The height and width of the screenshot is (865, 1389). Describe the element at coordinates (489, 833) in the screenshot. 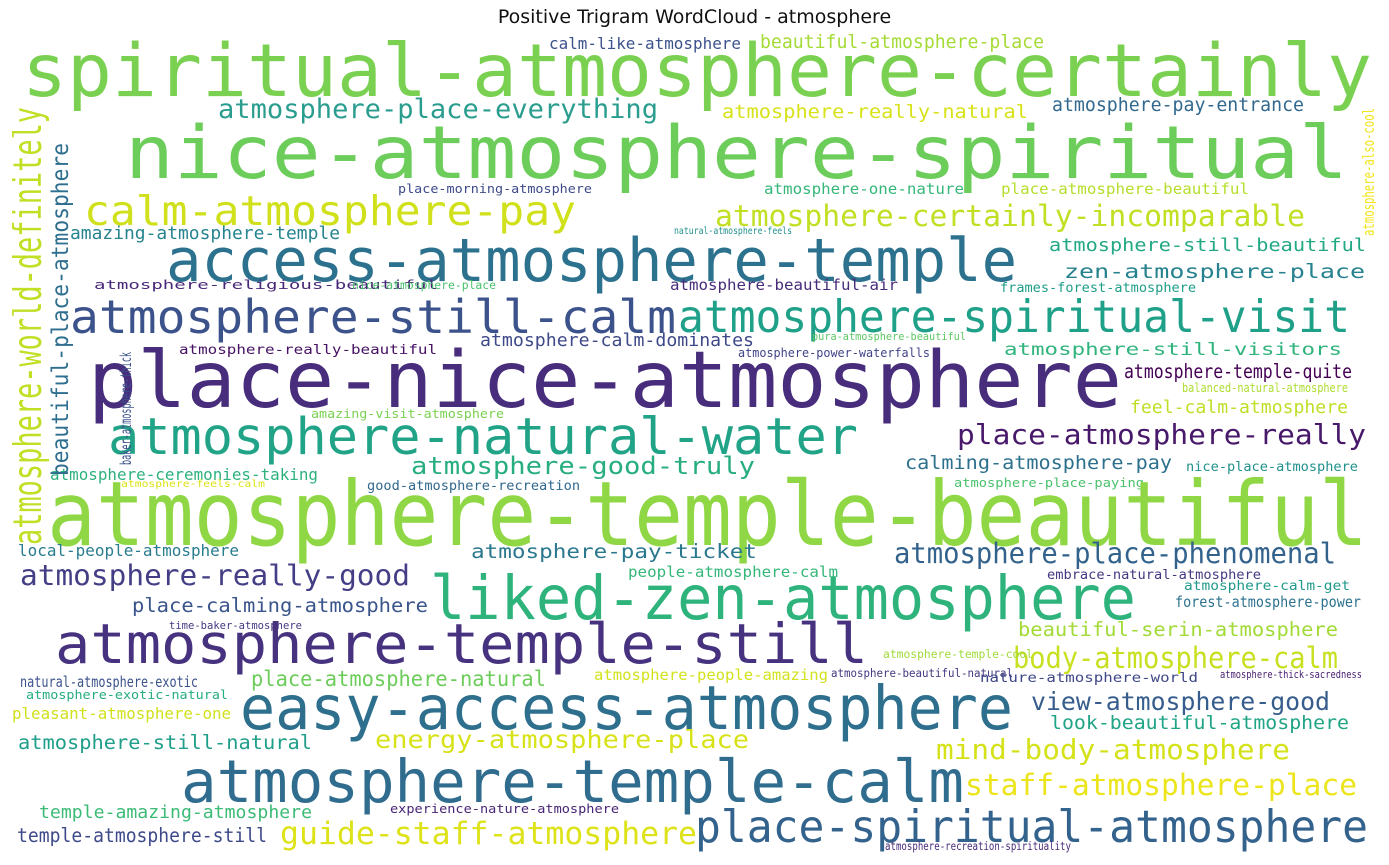

I see `word-guide-staff-atmosphere: guide-staff-atmosphere` at that location.